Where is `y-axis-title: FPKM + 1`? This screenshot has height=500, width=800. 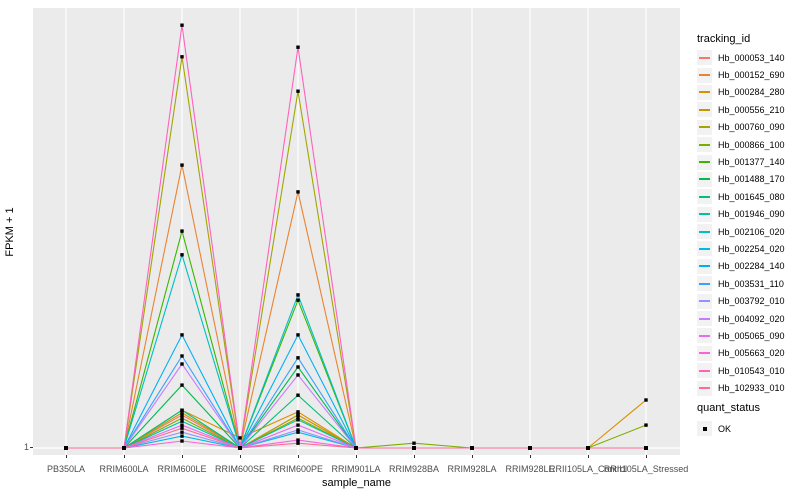
y-axis-title: FPKM + 1 is located at coordinates (10, 232).